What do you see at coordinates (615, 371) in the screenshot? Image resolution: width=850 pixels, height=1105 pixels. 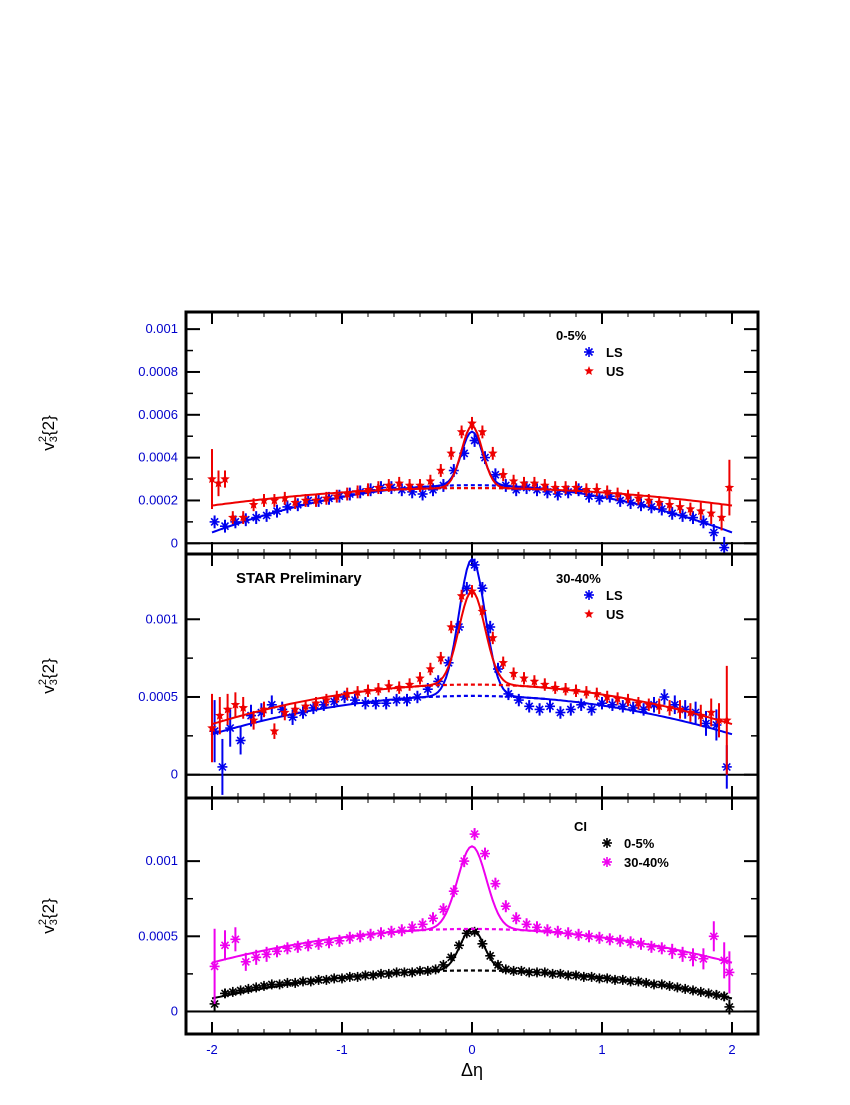 I see `legend-label: US` at bounding box center [615, 371].